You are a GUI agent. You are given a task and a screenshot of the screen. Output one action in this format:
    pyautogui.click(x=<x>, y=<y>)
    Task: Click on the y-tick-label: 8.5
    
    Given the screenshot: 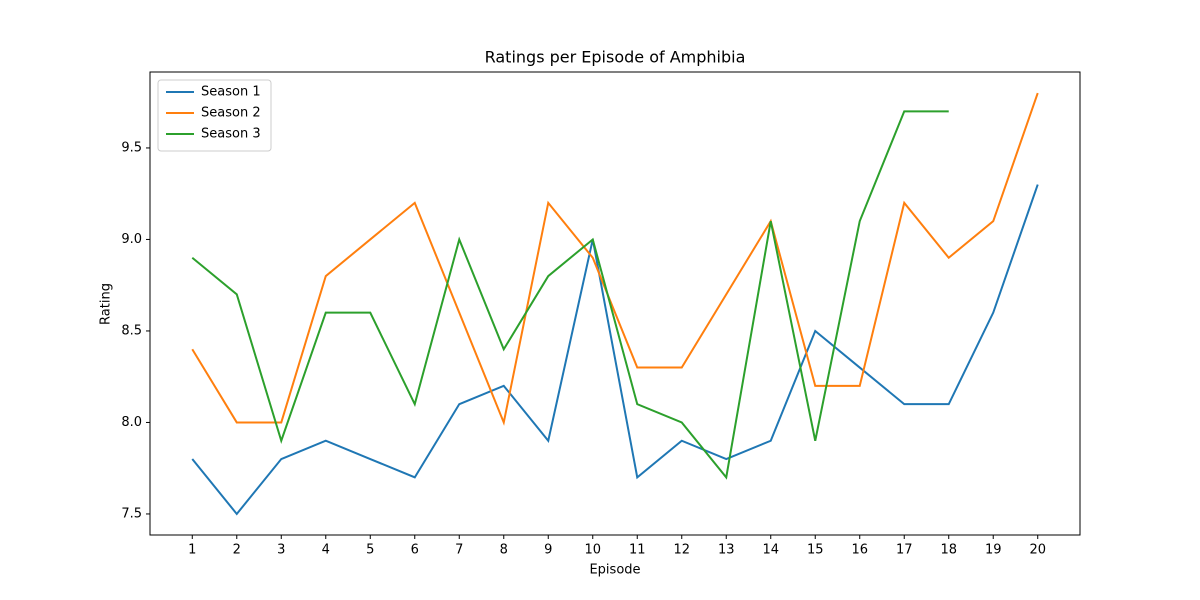 What is the action you would take?
    pyautogui.click(x=131, y=330)
    